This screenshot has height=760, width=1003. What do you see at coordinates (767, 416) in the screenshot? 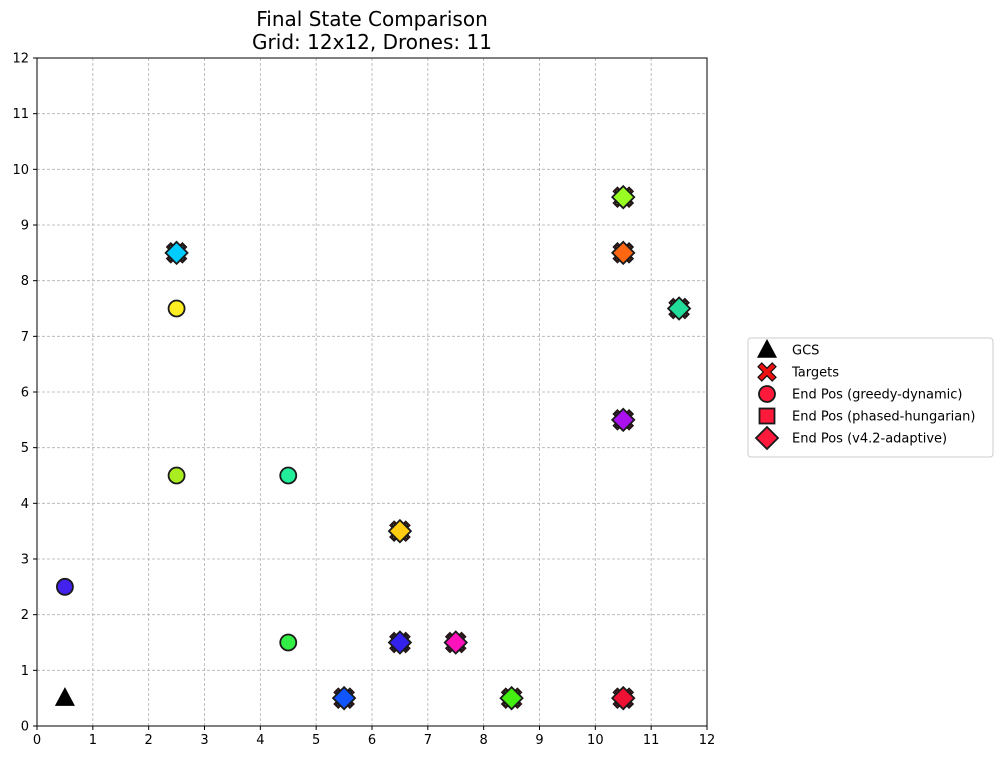
I see `legend-marker-square` at bounding box center [767, 416].